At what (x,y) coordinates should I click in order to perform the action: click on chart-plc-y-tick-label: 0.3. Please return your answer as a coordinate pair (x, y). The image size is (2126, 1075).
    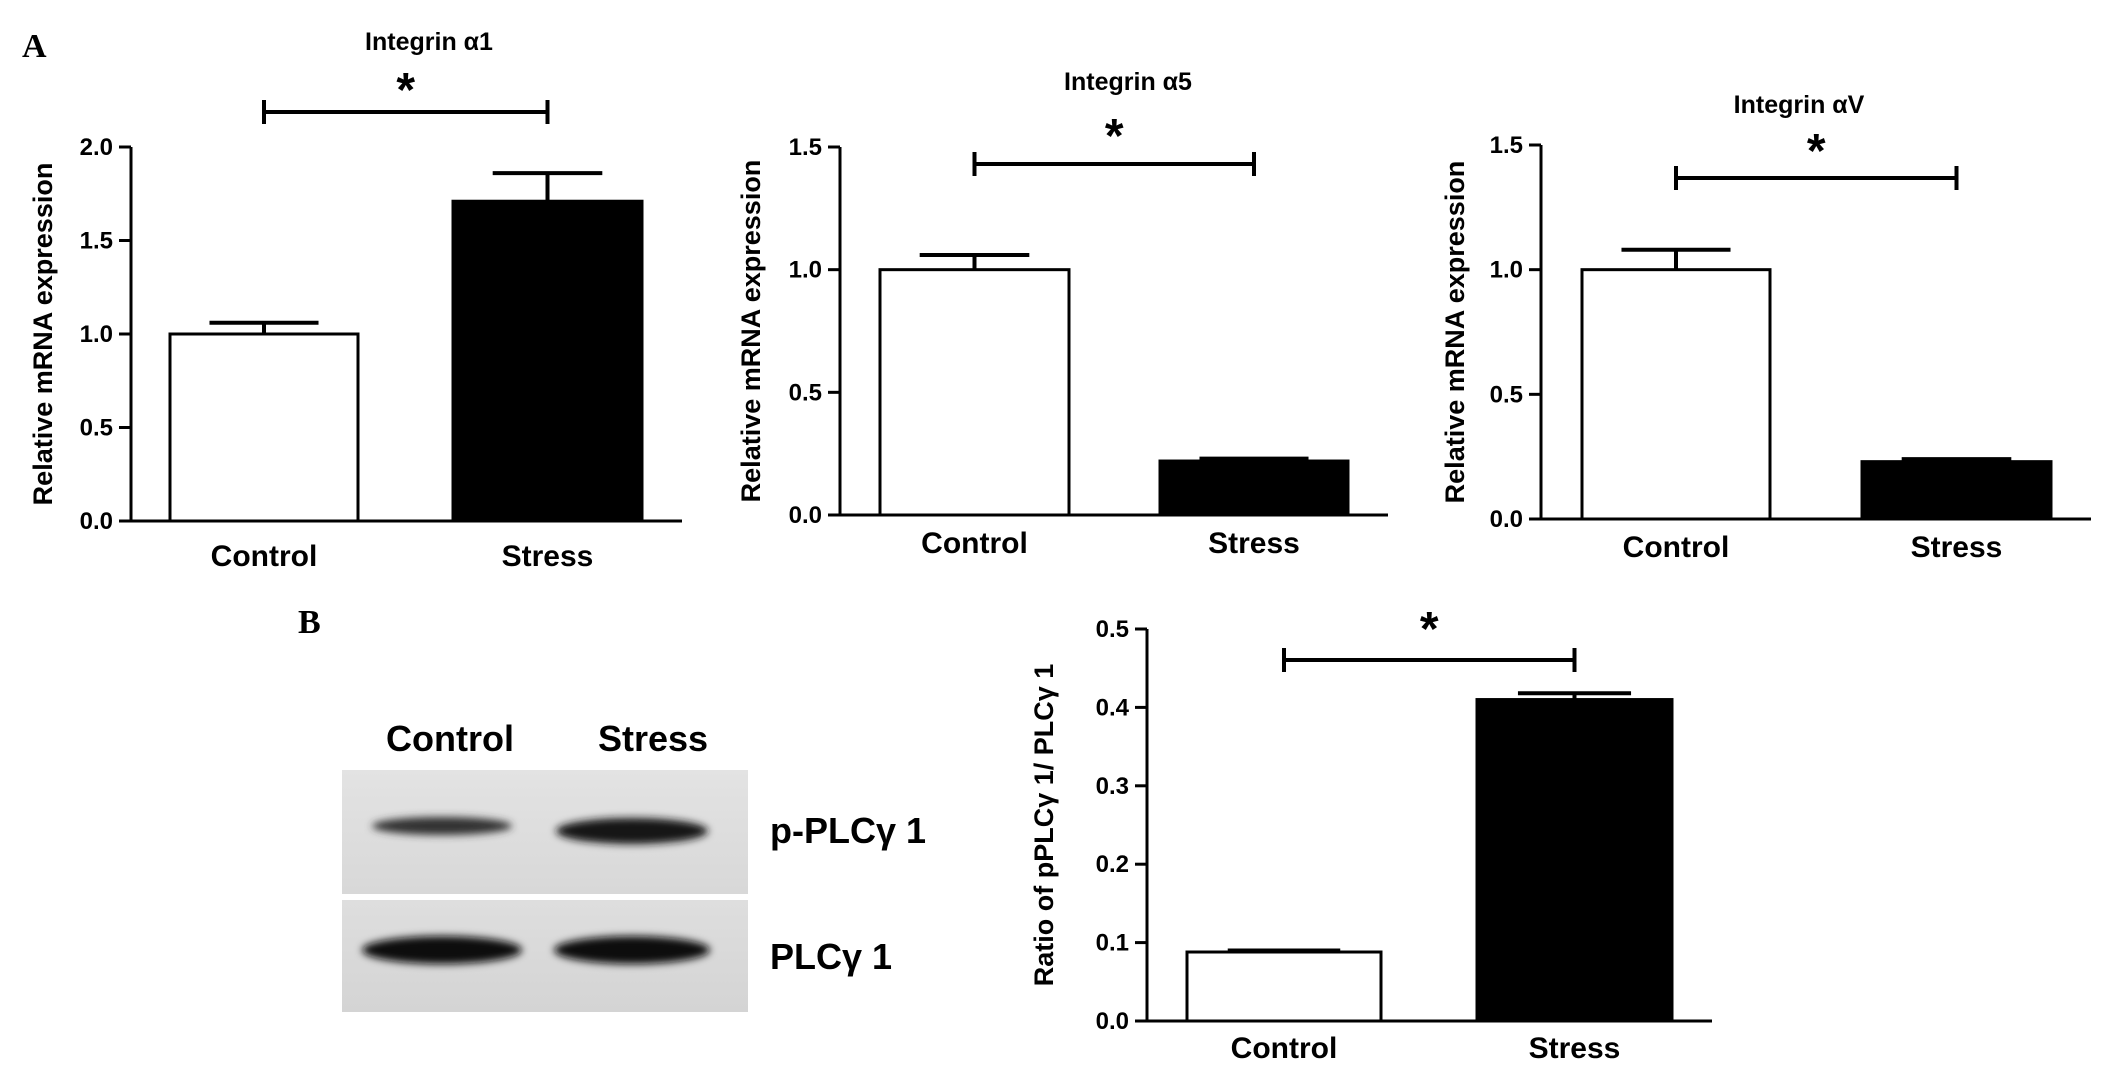
    Looking at the image, I should click on (1112, 786).